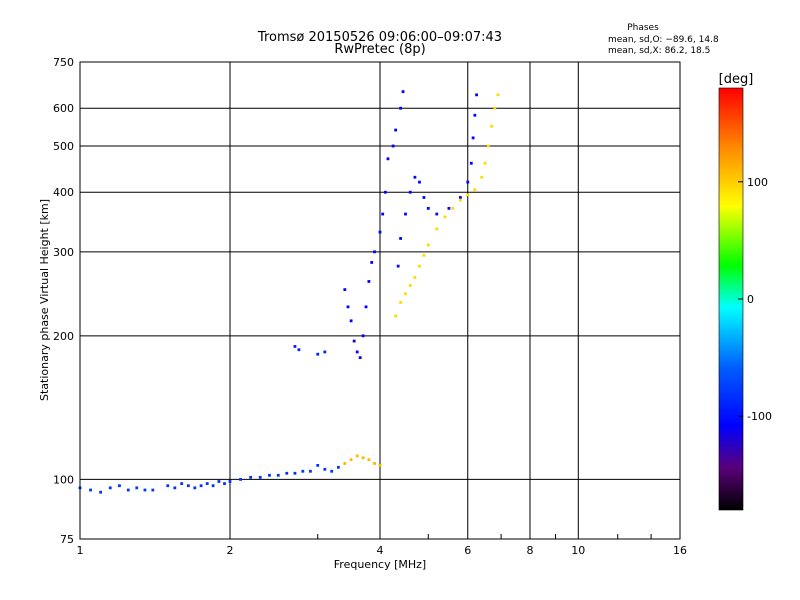 The image size is (800, 600). What do you see at coordinates (530, 550) in the screenshot?
I see `x-tick-label: 8` at bounding box center [530, 550].